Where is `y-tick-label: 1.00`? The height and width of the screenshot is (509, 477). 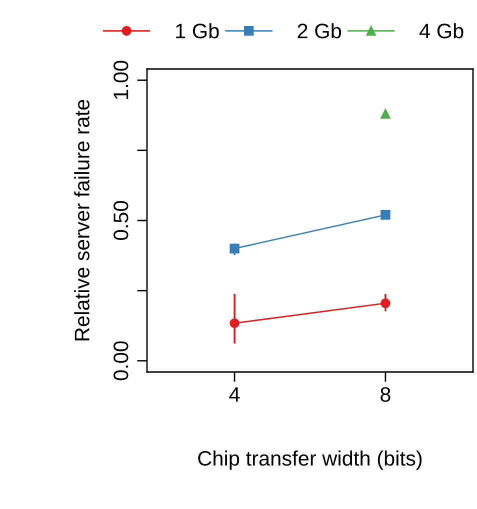 y-tick-label: 1.00 is located at coordinates (121, 79).